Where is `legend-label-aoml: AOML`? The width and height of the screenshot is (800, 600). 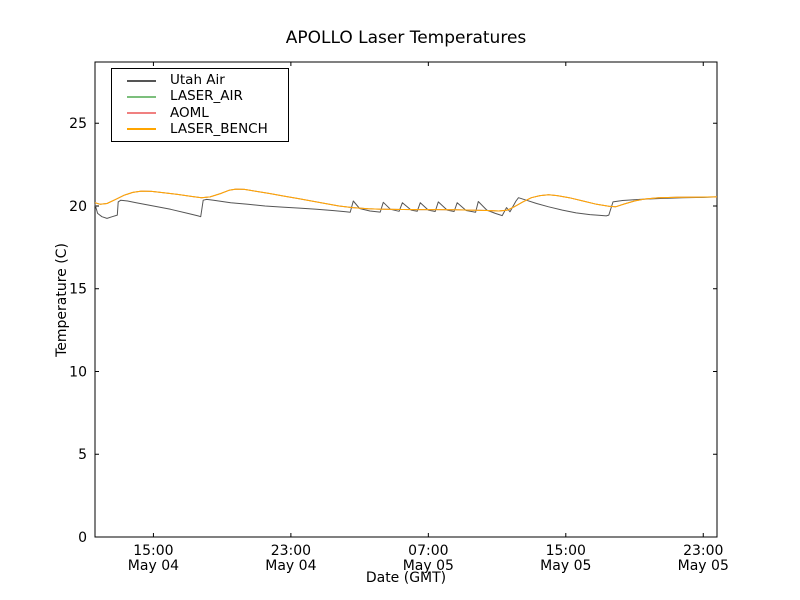 legend-label-aoml: AOML is located at coordinates (189, 112).